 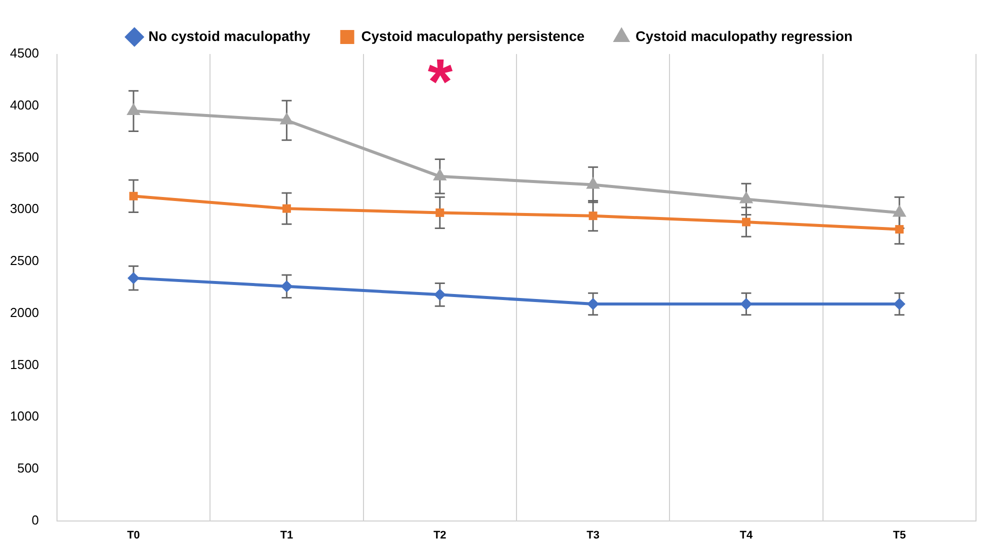 What do you see at coordinates (35, 520) in the screenshot?
I see `y-tick-label: 0` at bounding box center [35, 520].